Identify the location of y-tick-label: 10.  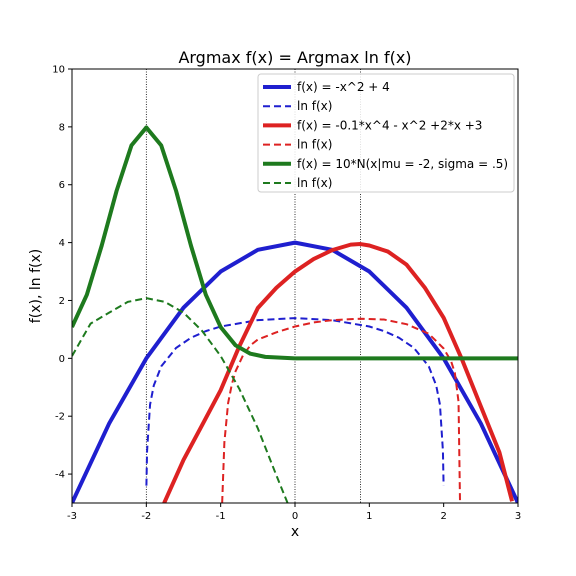
(58, 70).